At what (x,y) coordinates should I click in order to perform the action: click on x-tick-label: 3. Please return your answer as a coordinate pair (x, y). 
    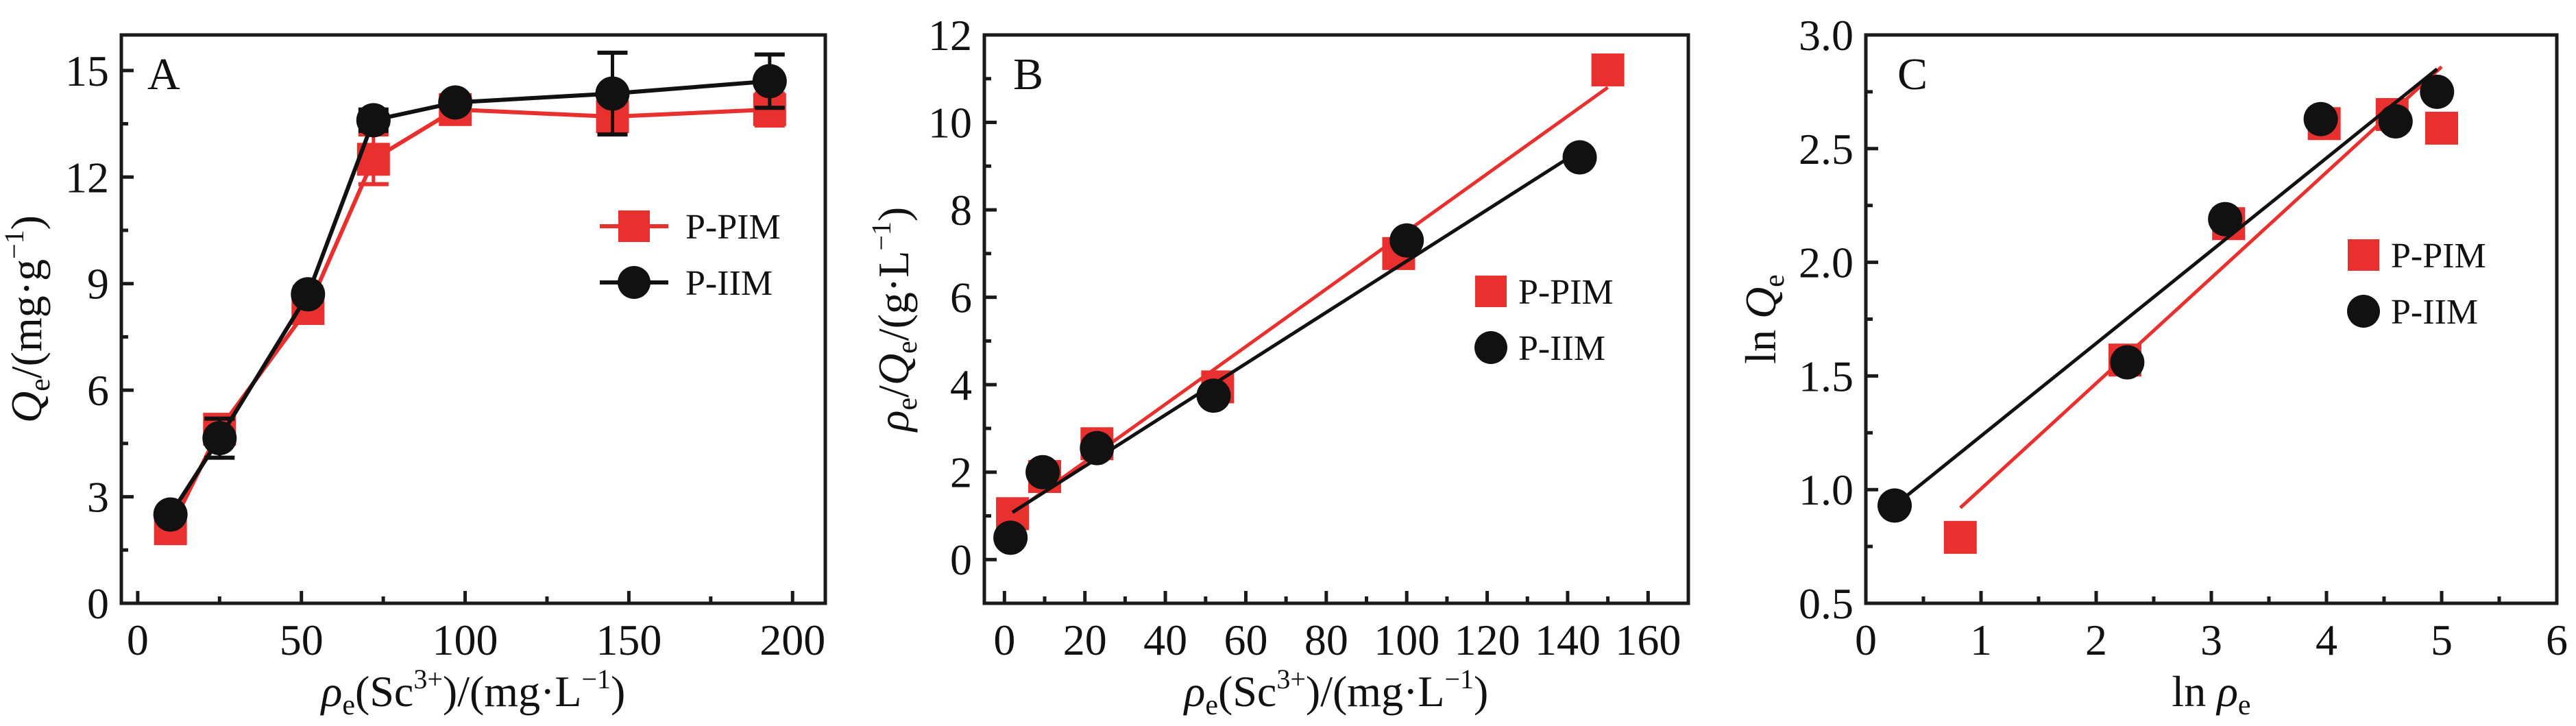
    Looking at the image, I should click on (2211, 640).